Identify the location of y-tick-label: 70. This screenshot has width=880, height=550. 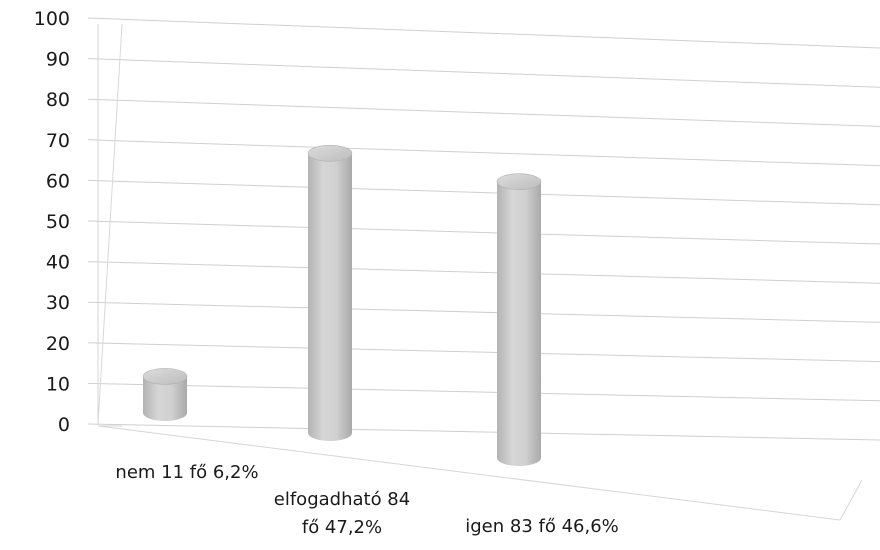
(58, 141).